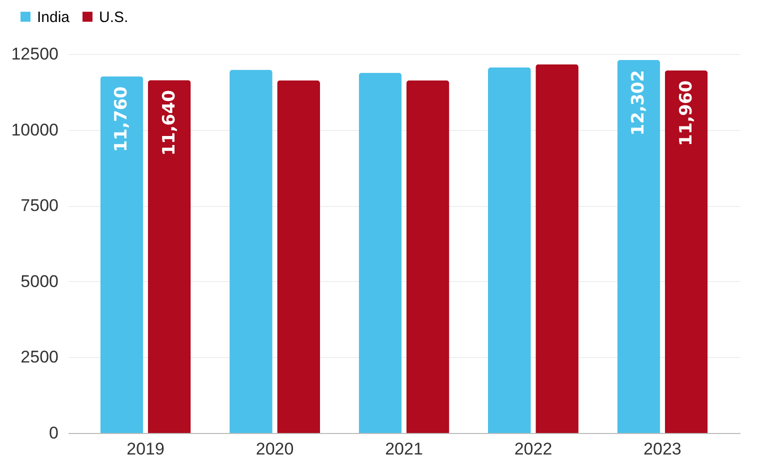 This screenshot has height=468, width=767. What do you see at coordinates (275, 449) in the screenshot?
I see `x-tick-label: 2020` at bounding box center [275, 449].